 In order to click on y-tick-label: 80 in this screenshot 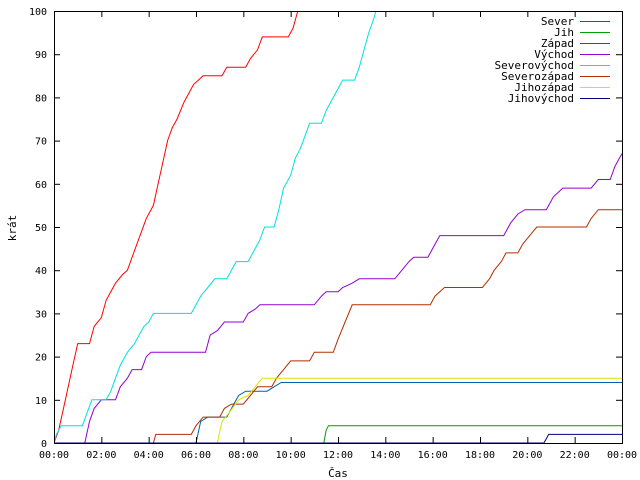, I will do `click(41, 98)`.